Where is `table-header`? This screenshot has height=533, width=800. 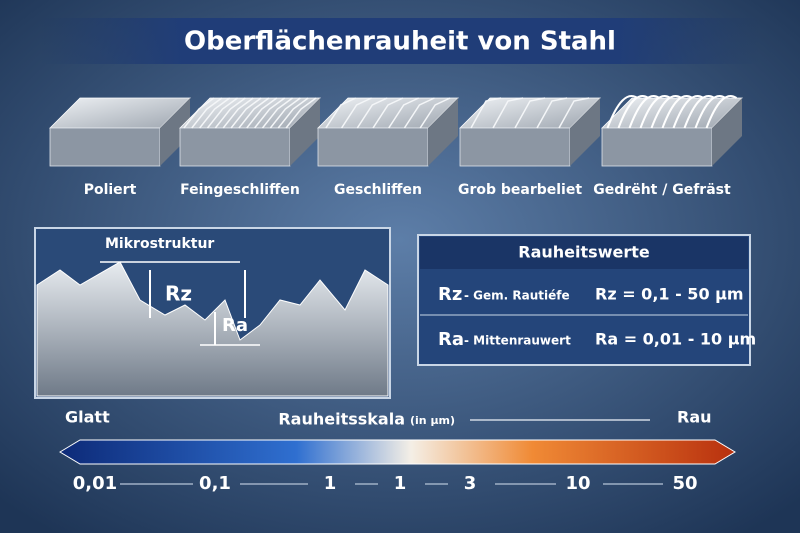 table-header is located at coordinates (584, 253).